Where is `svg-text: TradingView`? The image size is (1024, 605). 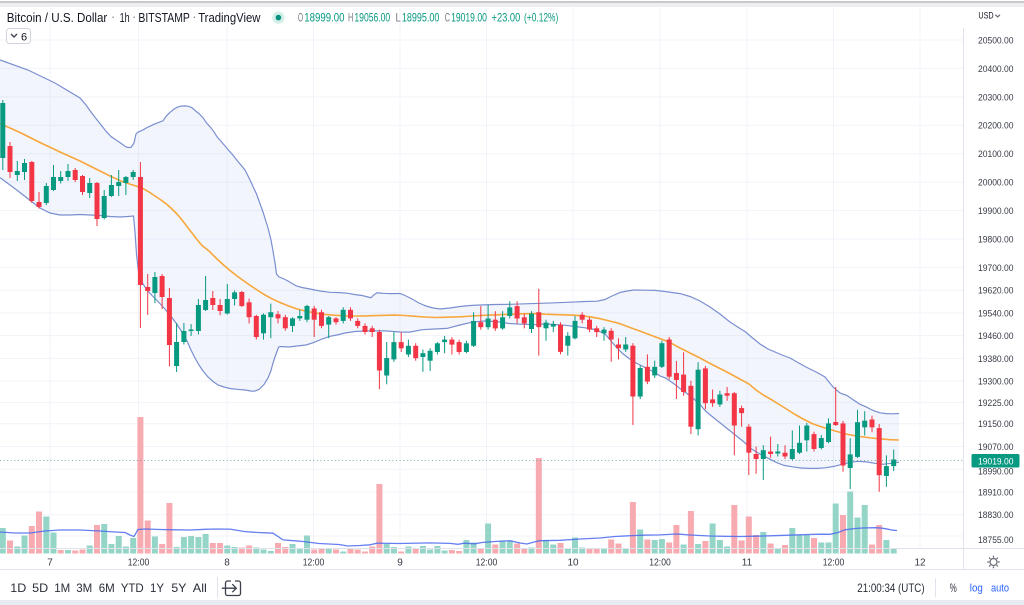
svg-text: TradingView is located at coordinates (229, 18).